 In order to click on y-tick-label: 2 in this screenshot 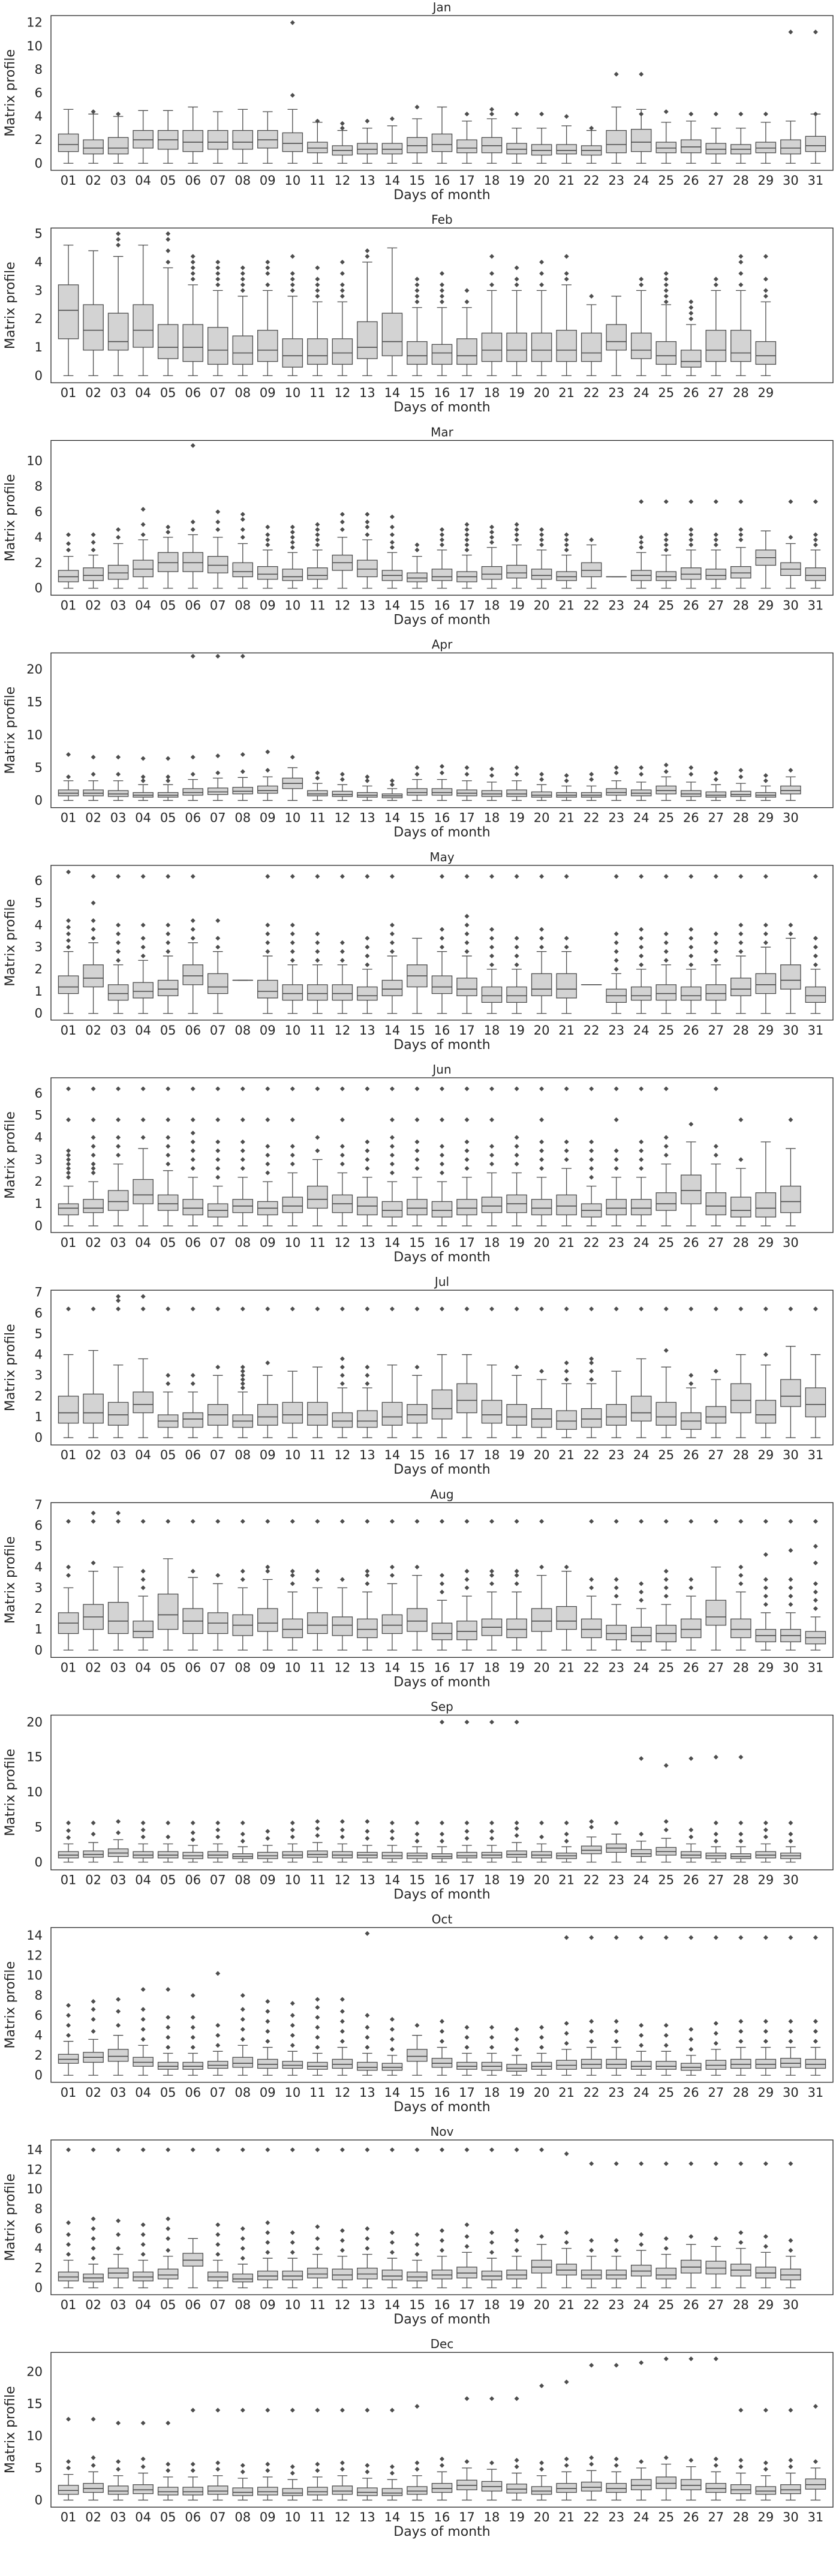, I will do `click(39, 1396)`.